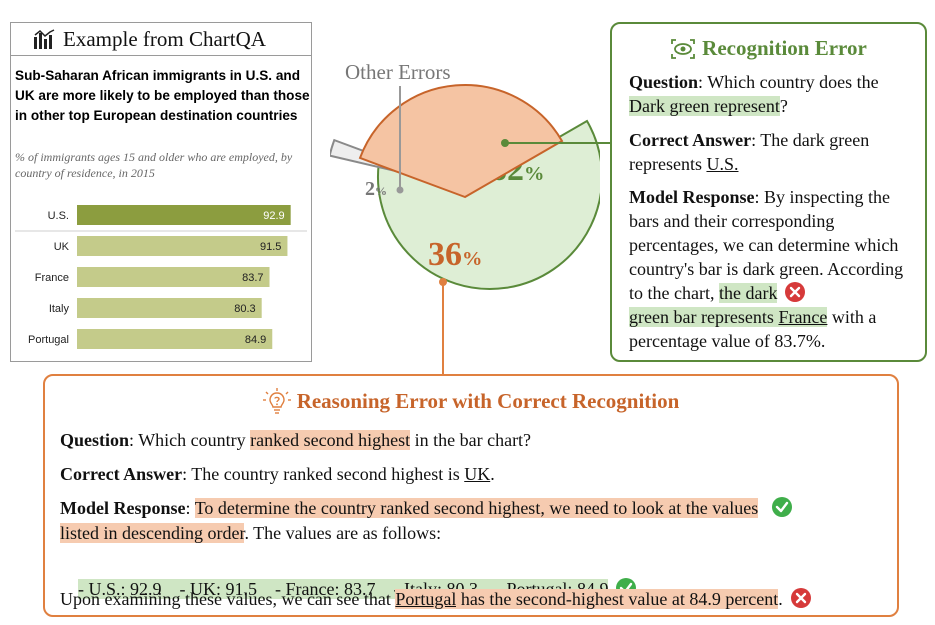 This screenshot has height=625, width=935. I want to click on example-header: Example from ChartQA, so click(161, 39).